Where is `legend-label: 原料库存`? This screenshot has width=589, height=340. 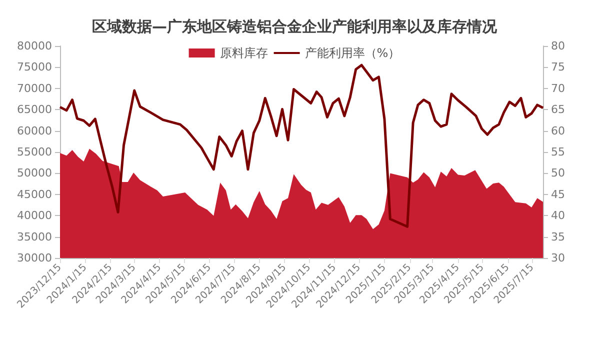
legend-label: 原料库存 is located at coordinates (244, 53).